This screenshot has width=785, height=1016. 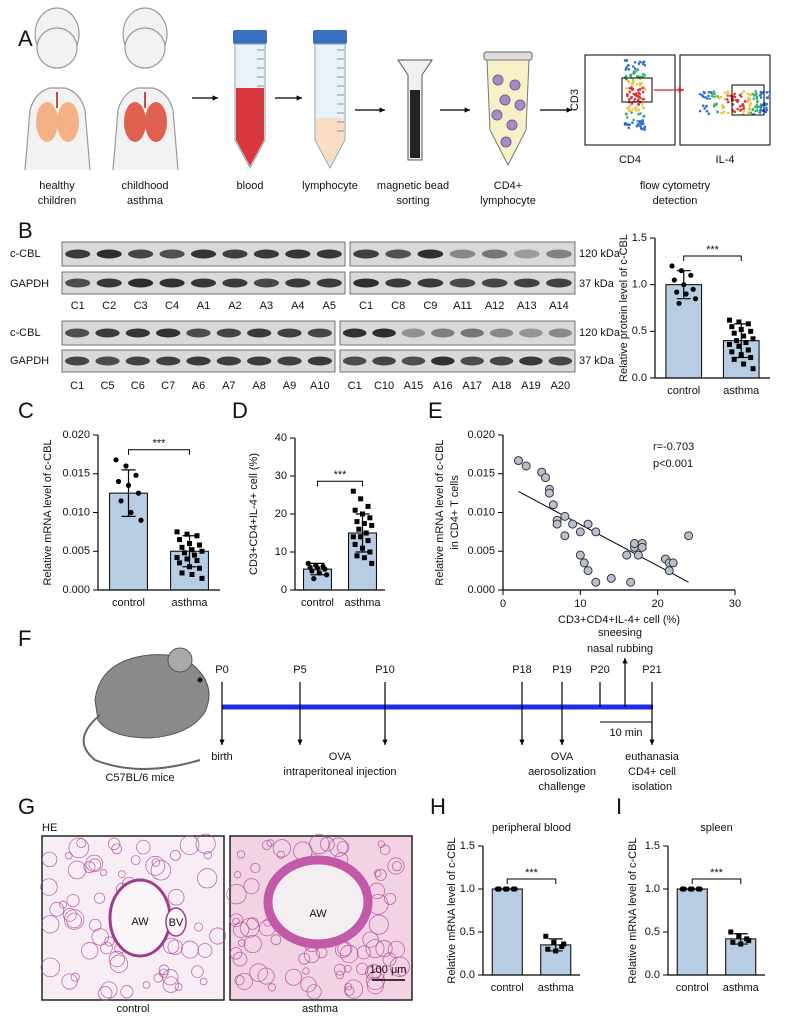 I want to click on label: OVA, so click(x=340, y=757).